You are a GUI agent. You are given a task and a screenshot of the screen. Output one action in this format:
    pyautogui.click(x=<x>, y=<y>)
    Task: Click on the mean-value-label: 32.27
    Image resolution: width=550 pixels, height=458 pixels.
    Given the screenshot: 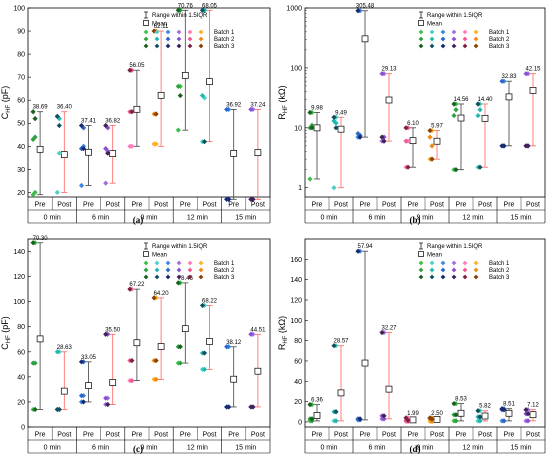 What is the action you would take?
    pyautogui.click(x=389, y=328)
    